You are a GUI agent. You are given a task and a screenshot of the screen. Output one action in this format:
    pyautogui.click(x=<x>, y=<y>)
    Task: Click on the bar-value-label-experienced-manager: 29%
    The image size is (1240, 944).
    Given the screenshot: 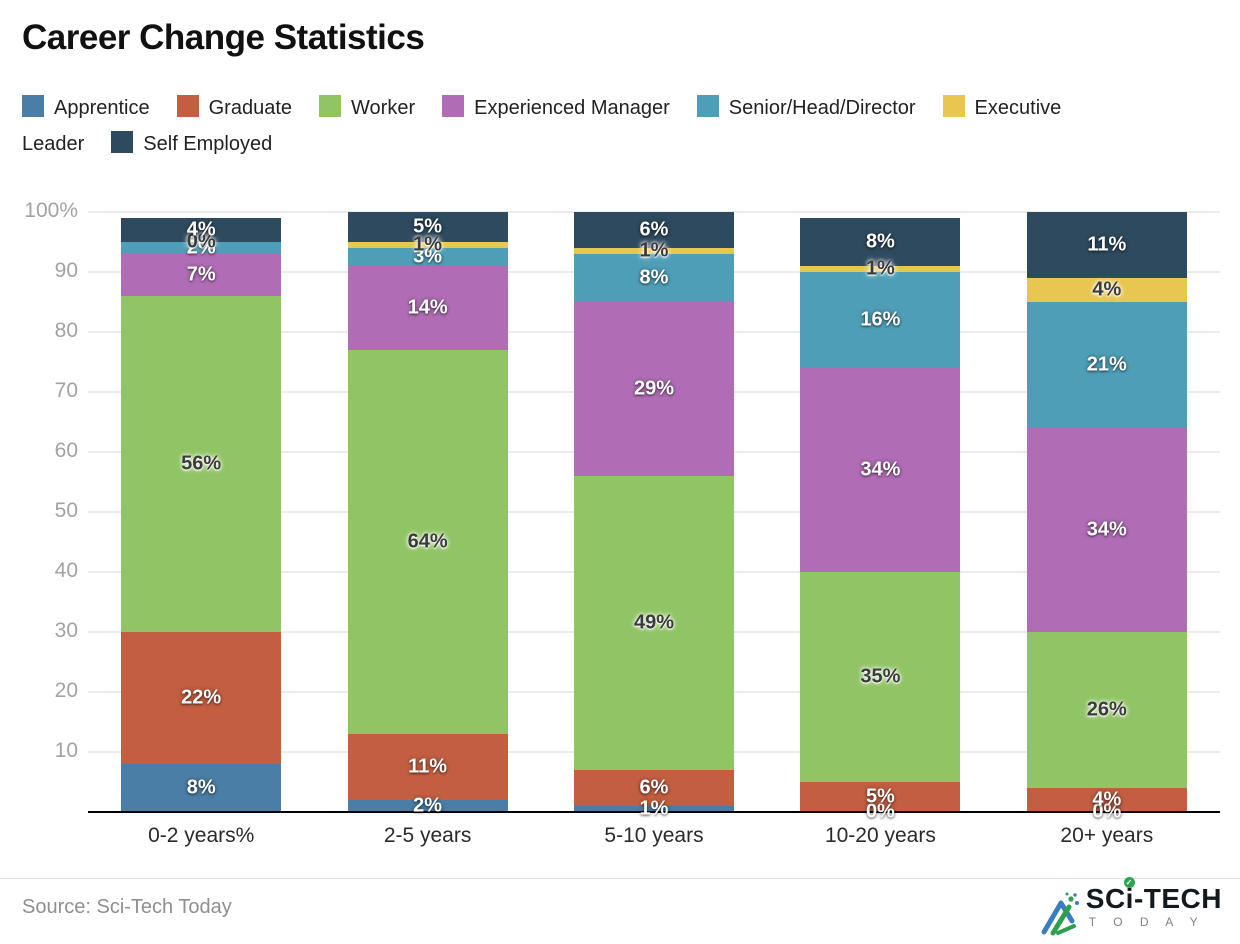 What is the action you would take?
    pyautogui.click(x=654, y=388)
    